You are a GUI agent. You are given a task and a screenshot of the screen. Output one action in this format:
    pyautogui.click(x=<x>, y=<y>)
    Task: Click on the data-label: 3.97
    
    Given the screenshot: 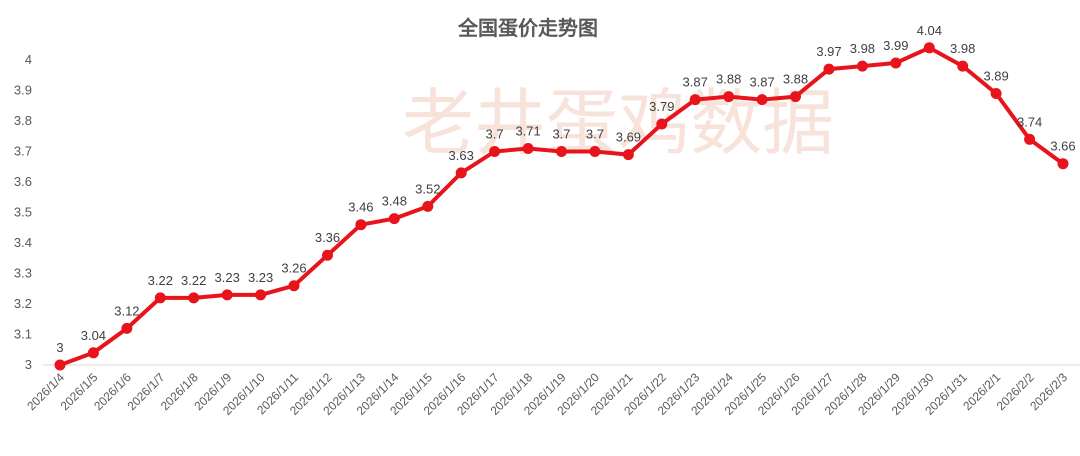 What is the action you would take?
    pyautogui.click(x=828, y=51)
    